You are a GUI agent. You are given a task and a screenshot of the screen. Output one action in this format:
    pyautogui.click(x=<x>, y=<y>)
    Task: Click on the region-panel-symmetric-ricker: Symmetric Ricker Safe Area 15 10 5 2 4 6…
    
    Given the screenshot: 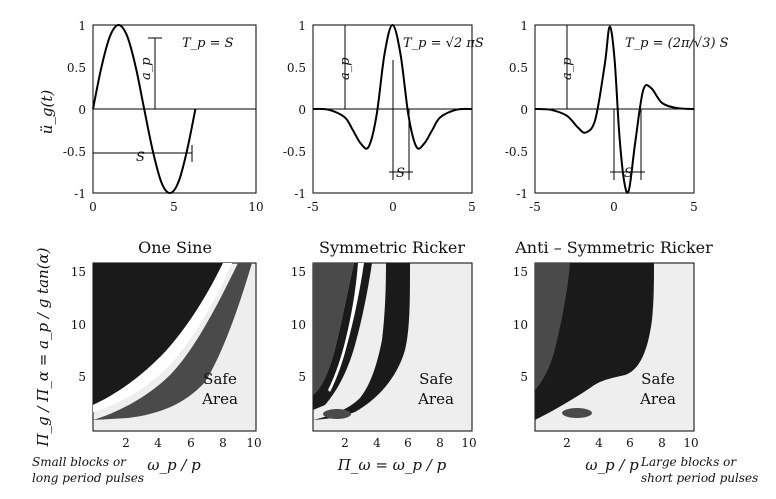 What is the action you would take?
    pyautogui.click(x=384, y=356)
    